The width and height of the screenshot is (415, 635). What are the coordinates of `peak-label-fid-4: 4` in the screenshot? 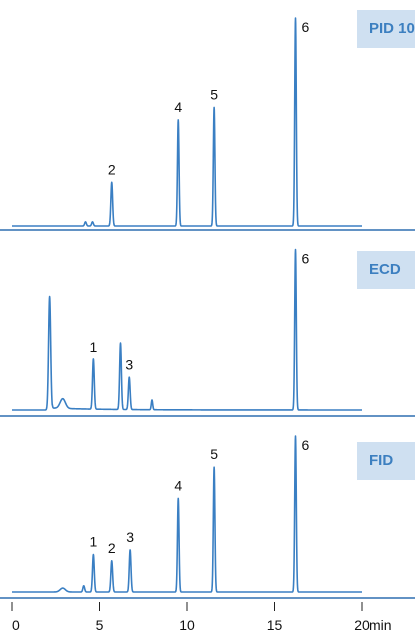 It's located at (178, 485).